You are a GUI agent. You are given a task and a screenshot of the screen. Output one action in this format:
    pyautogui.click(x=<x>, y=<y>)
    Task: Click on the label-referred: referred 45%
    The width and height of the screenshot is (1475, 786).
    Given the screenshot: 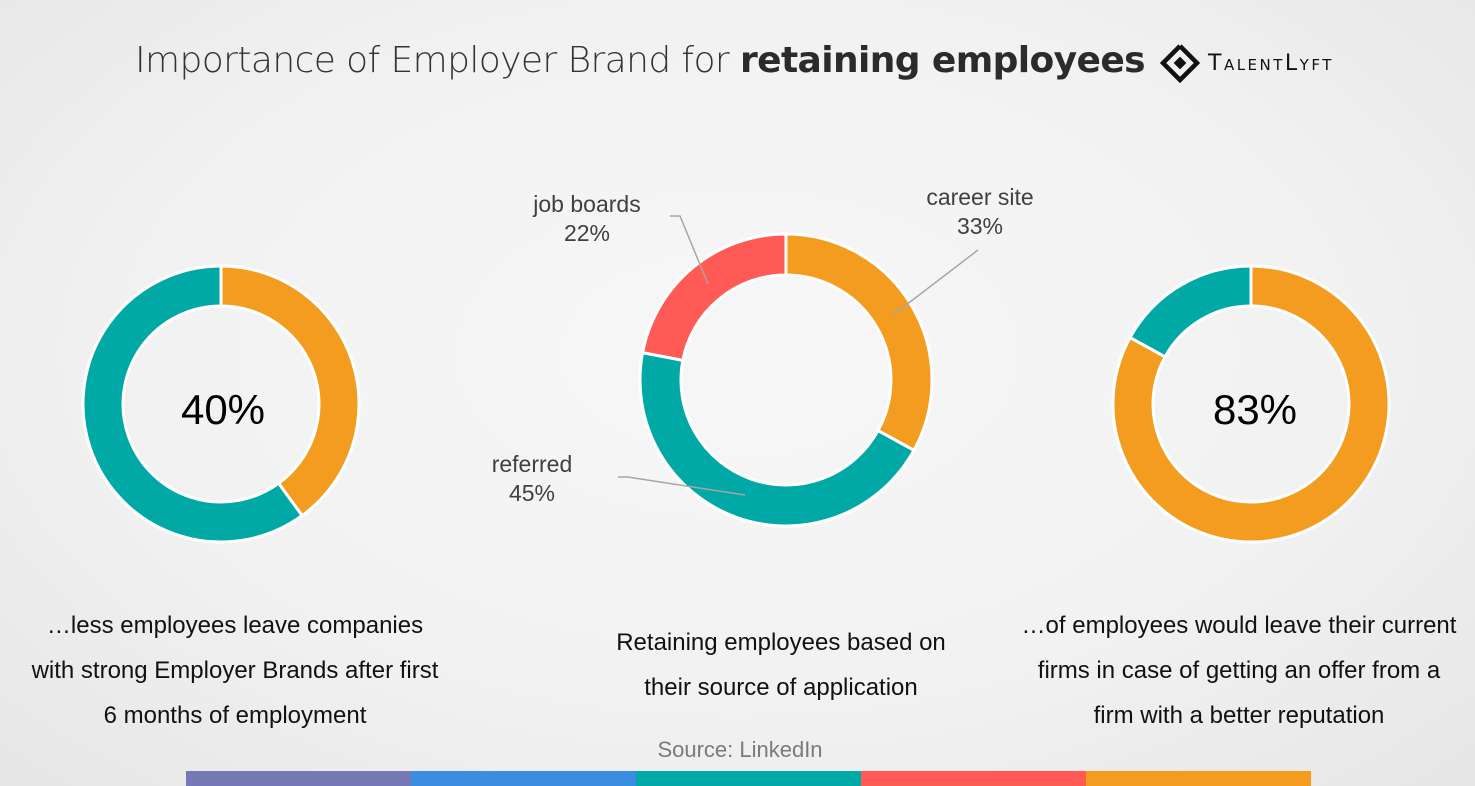 What is the action you would take?
    pyautogui.click(x=532, y=478)
    